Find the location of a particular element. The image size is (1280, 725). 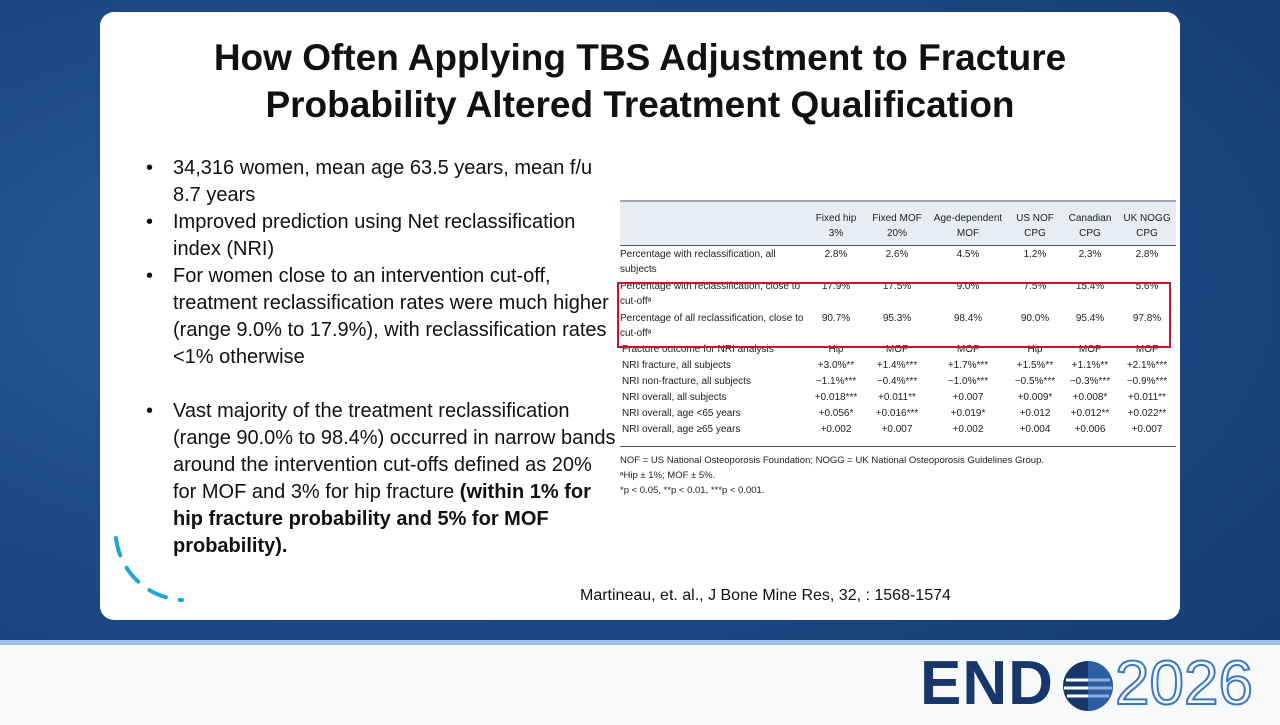

table-cell: 2.6% is located at coordinates (897, 254).